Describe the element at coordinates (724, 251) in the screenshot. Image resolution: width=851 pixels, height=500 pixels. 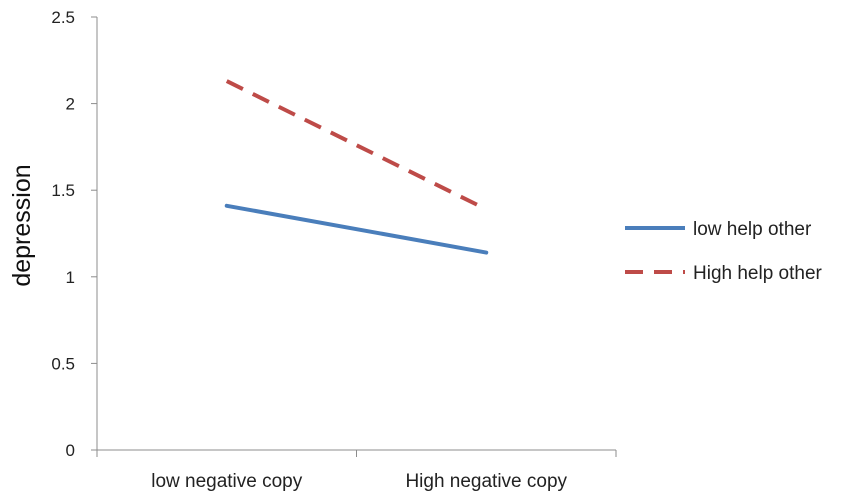
I see `legend: low help other High help other` at that location.